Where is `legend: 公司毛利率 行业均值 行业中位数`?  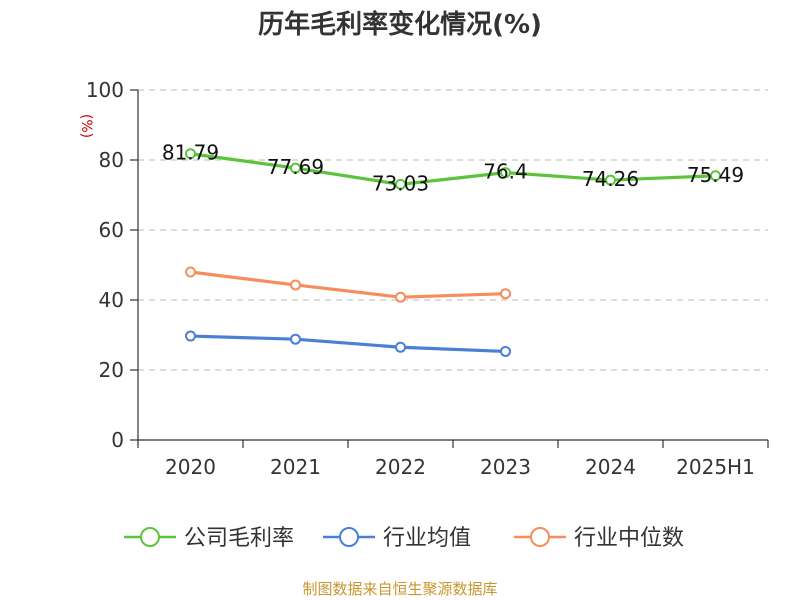 legend: 公司毛利率 行业均值 行业中位数 is located at coordinates (404, 538).